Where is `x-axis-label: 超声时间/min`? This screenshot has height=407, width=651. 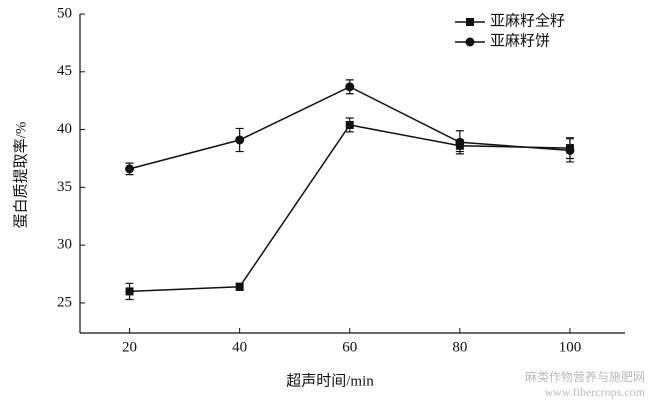
x-axis-label: 超声时间/min is located at coordinates (330, 380).